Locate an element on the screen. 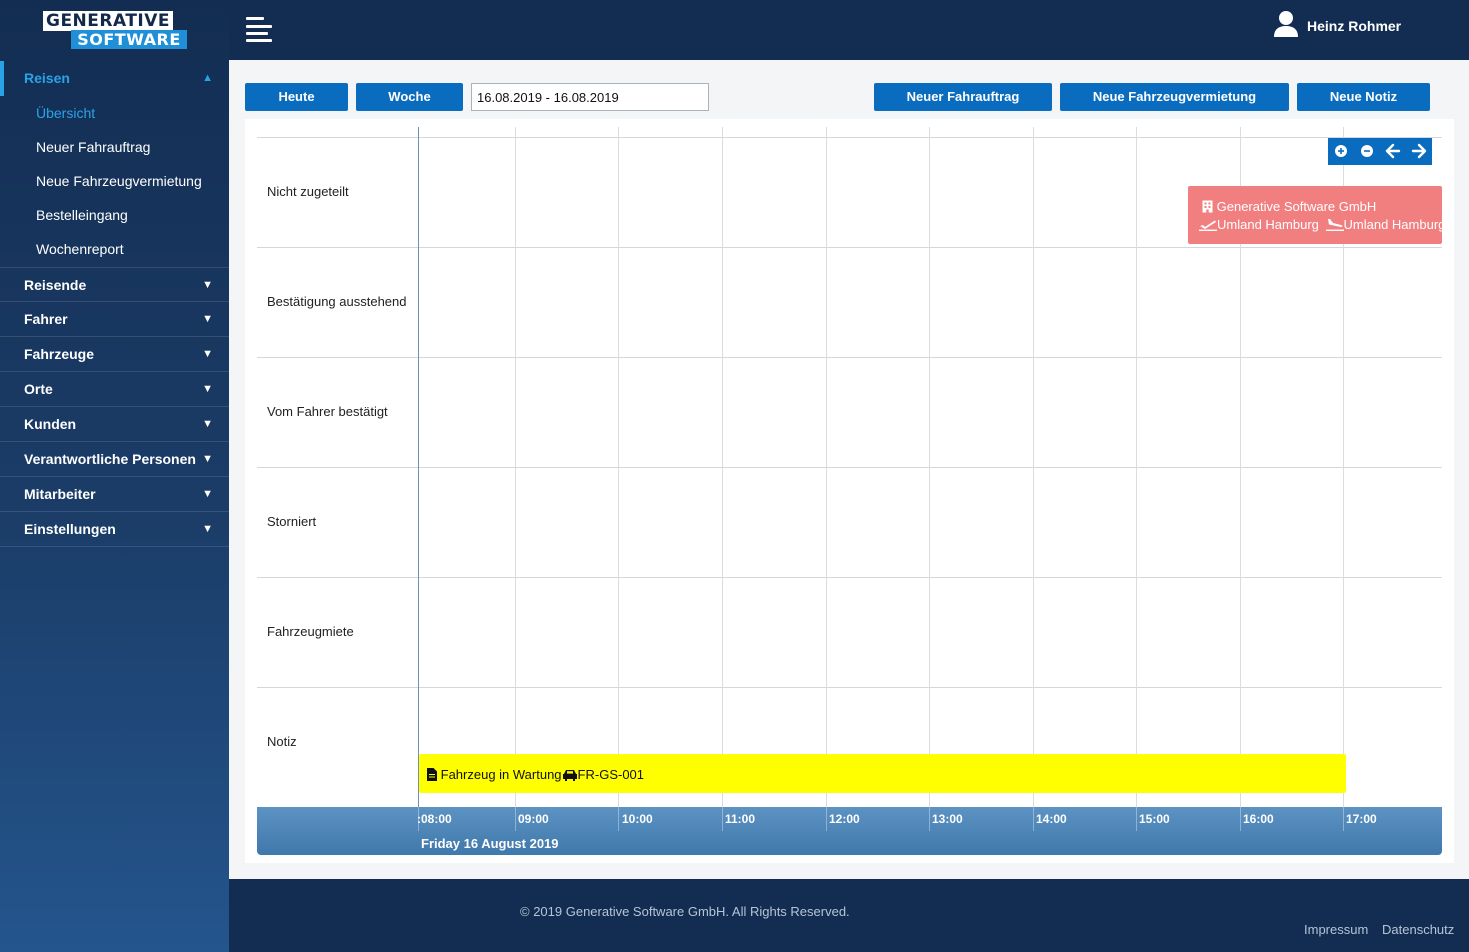 The width and height of the screenshot is (1469, 952). sidebar-item-orte: Orte ▼ is located at coordinates (114, 389).